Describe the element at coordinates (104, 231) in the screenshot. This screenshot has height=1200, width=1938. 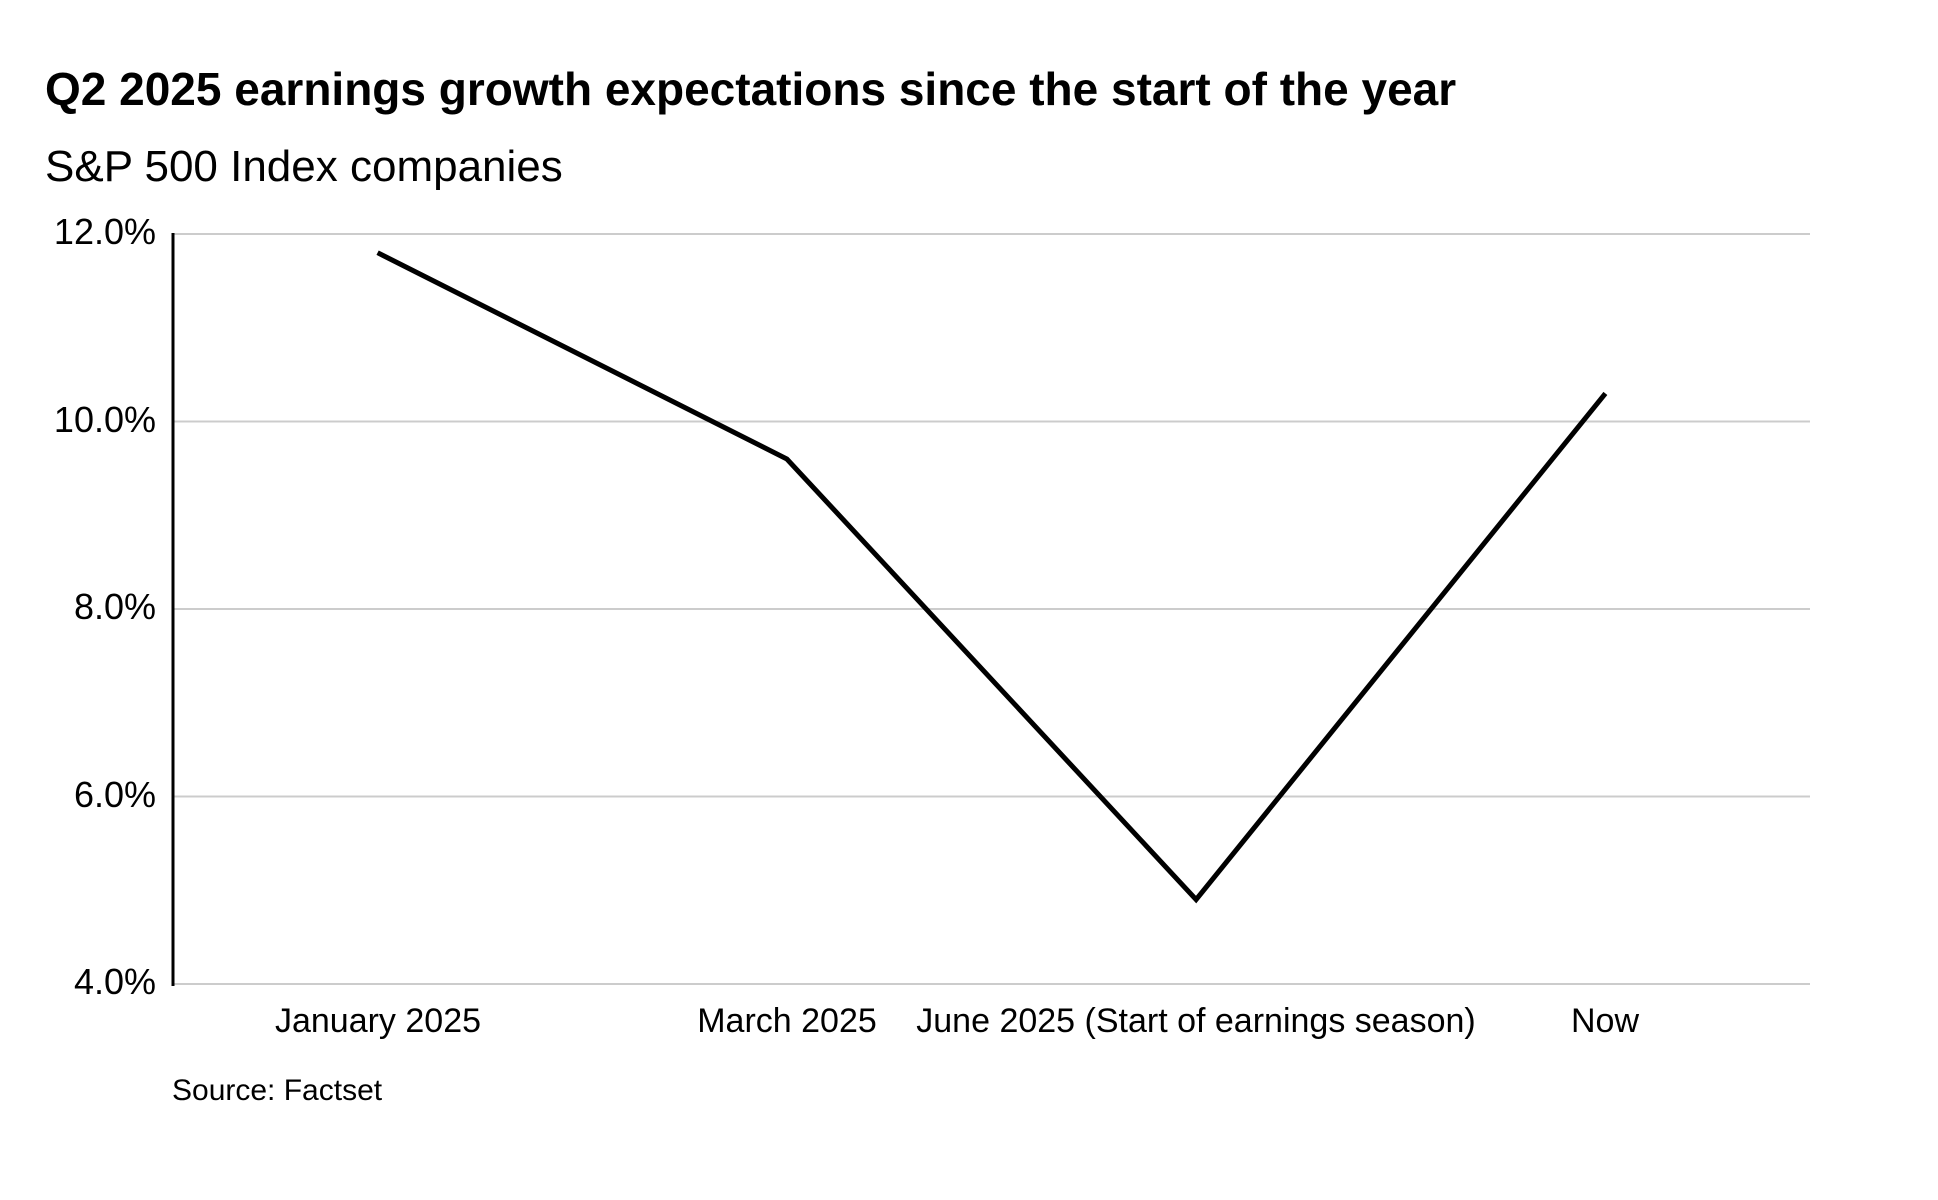
I see `y-tick-label: 12.0%` at that location.